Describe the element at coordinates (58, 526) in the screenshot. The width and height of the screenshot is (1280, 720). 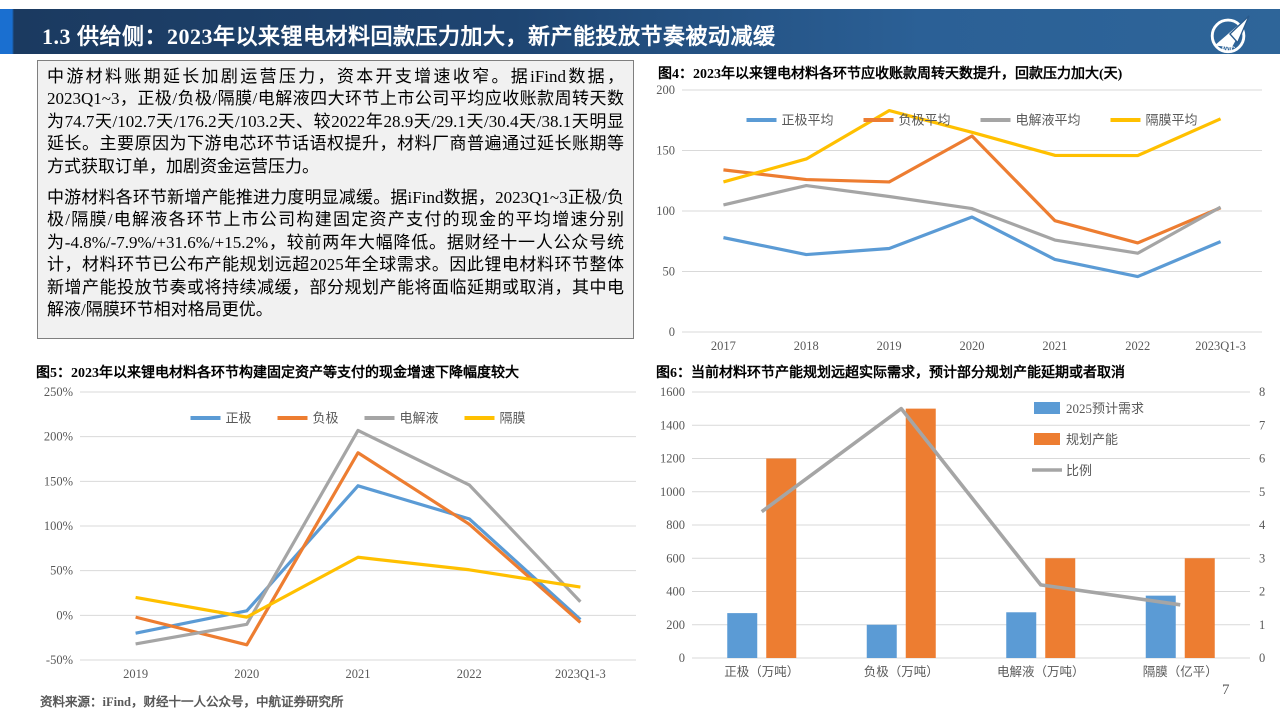
I see `svg-text: 100%` at that location.